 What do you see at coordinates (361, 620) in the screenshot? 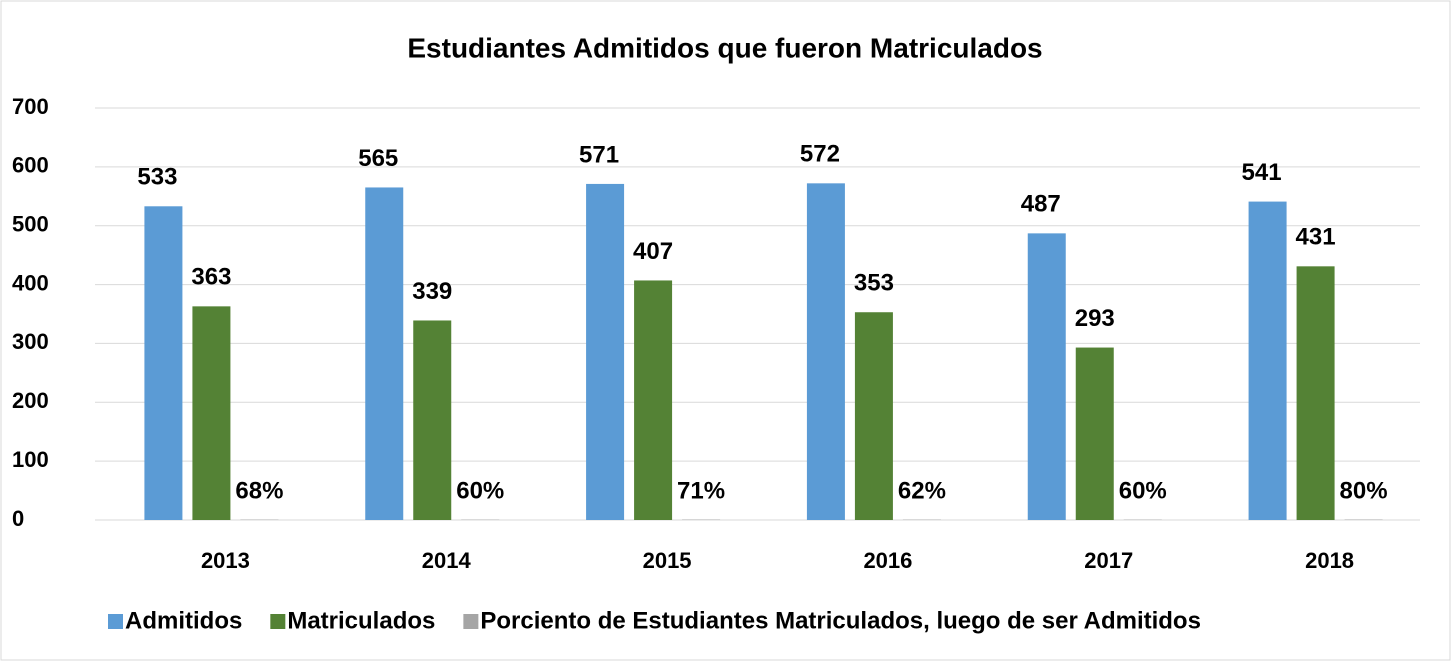
I see `legend-label: Matriculados` at bounding box center [361, 620].